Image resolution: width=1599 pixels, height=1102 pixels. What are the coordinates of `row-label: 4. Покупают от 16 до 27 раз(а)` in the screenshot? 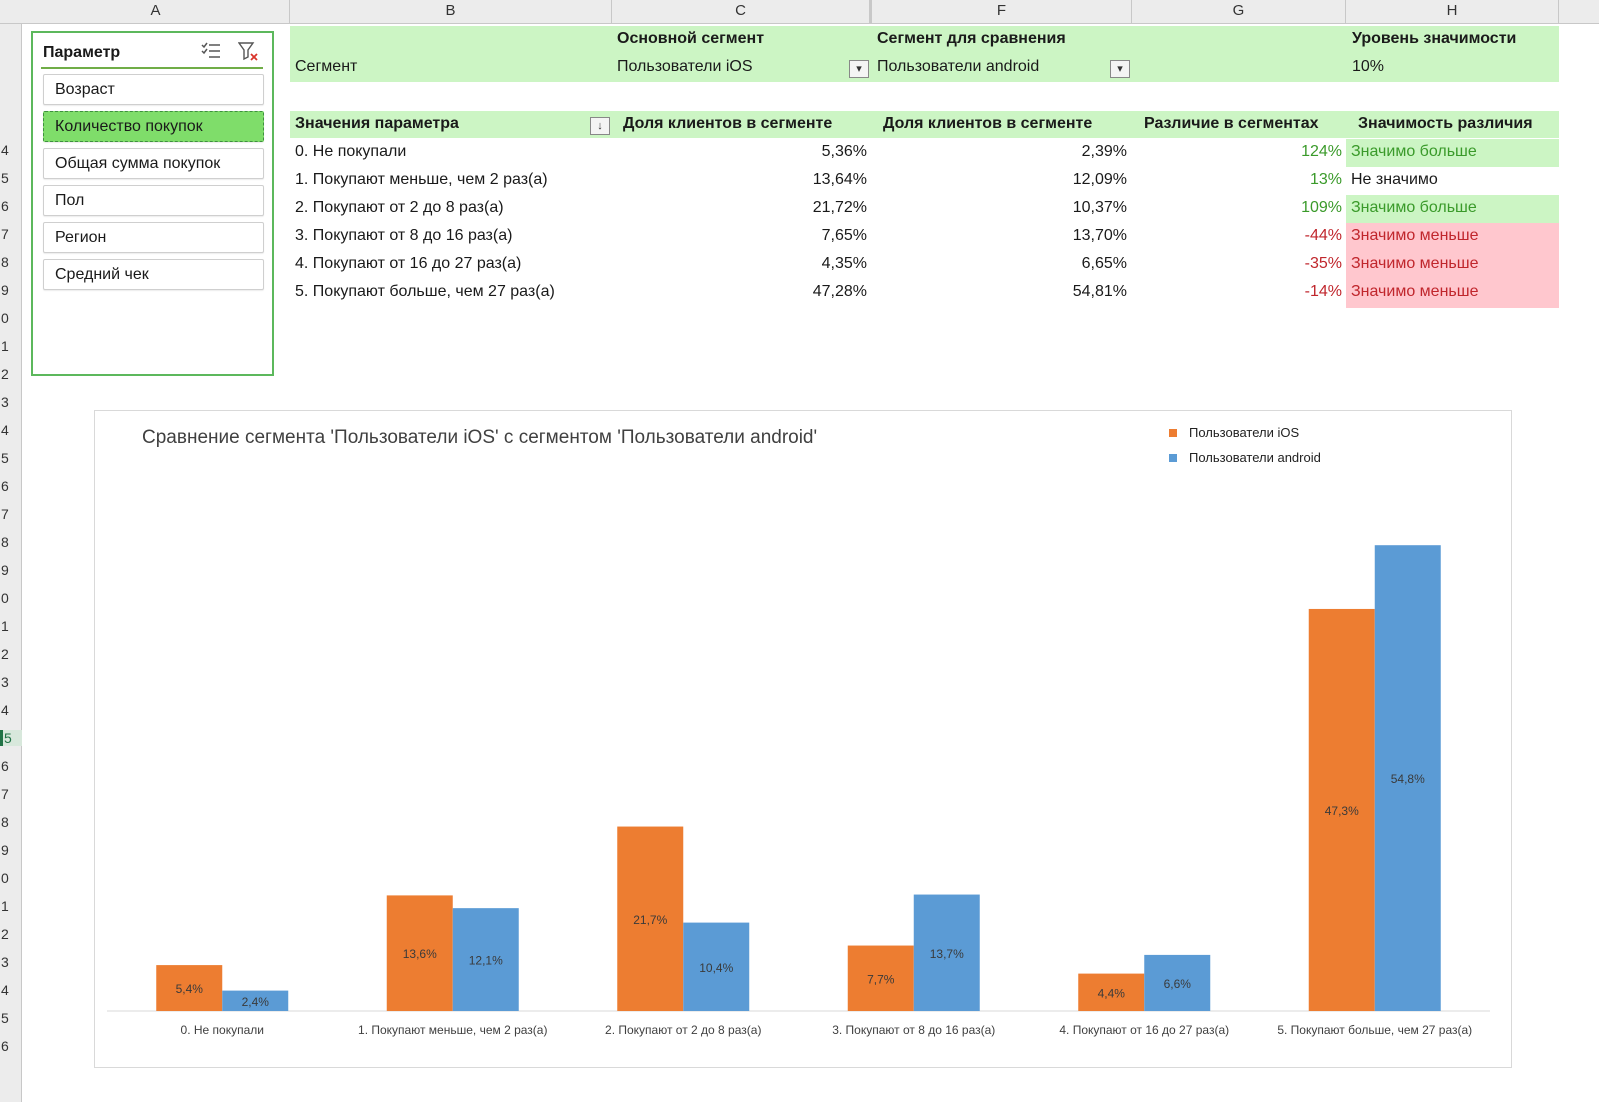 It's located at (408, 263).